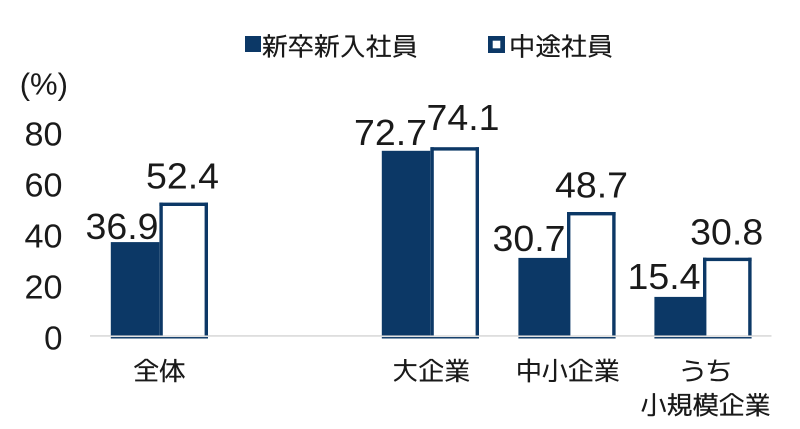 The height and width of the screenshot is (429, 800). Describe the element at coordinates (591, 185) in the screenshot. I see `svg-text: 48.7` at that location.